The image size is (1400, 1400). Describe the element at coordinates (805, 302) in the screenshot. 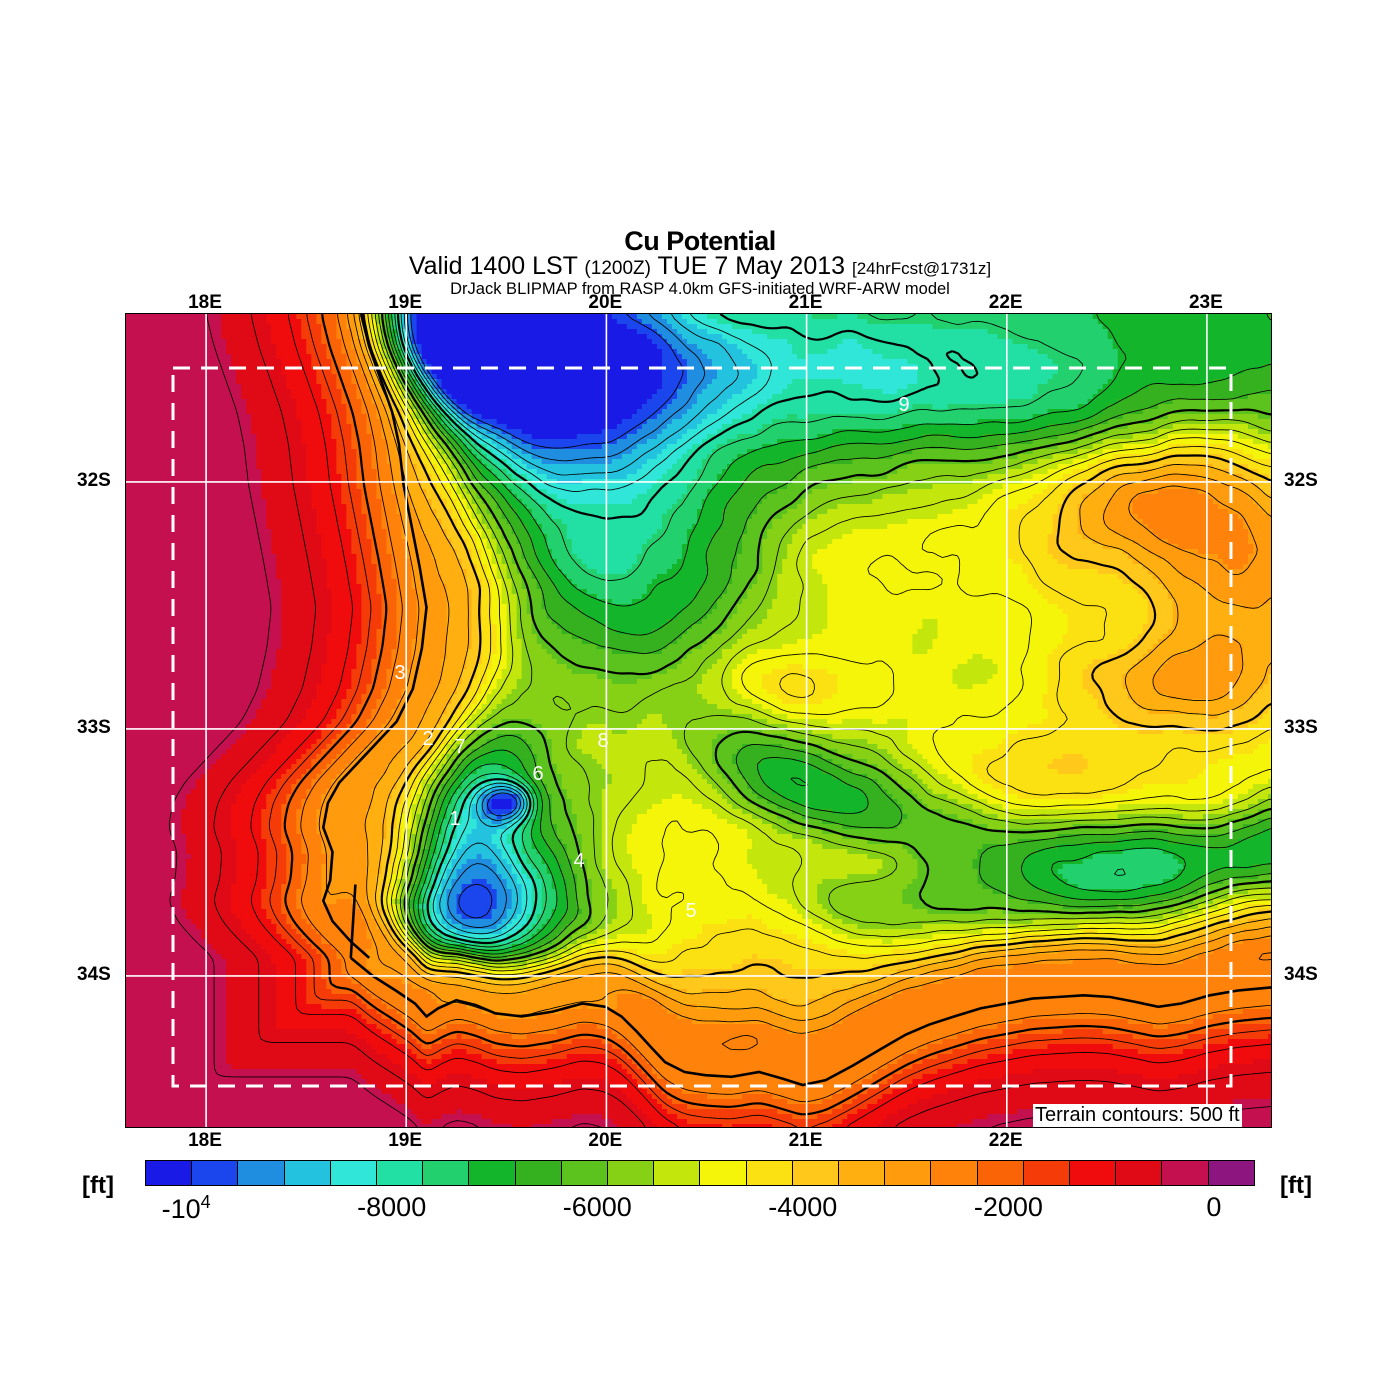

I see `lon-label-top: 21E` at that location.